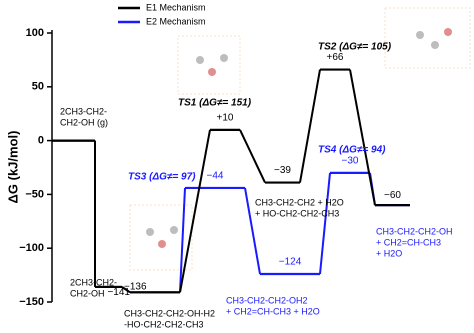 The image size is (474, 333). Describe the element at coordinates (169, 313) in the screenshot. I see `annotation: CH3-CH2-CH2-OH-H2` at that location.